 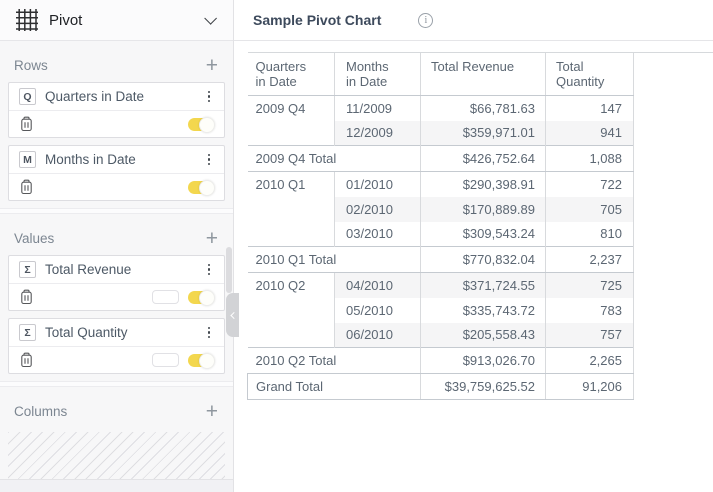 What do you see at coordinates (589, 158) in the screenshot?
I see `subtotal-quantity: 1,088` at bounding box center [589, 158].